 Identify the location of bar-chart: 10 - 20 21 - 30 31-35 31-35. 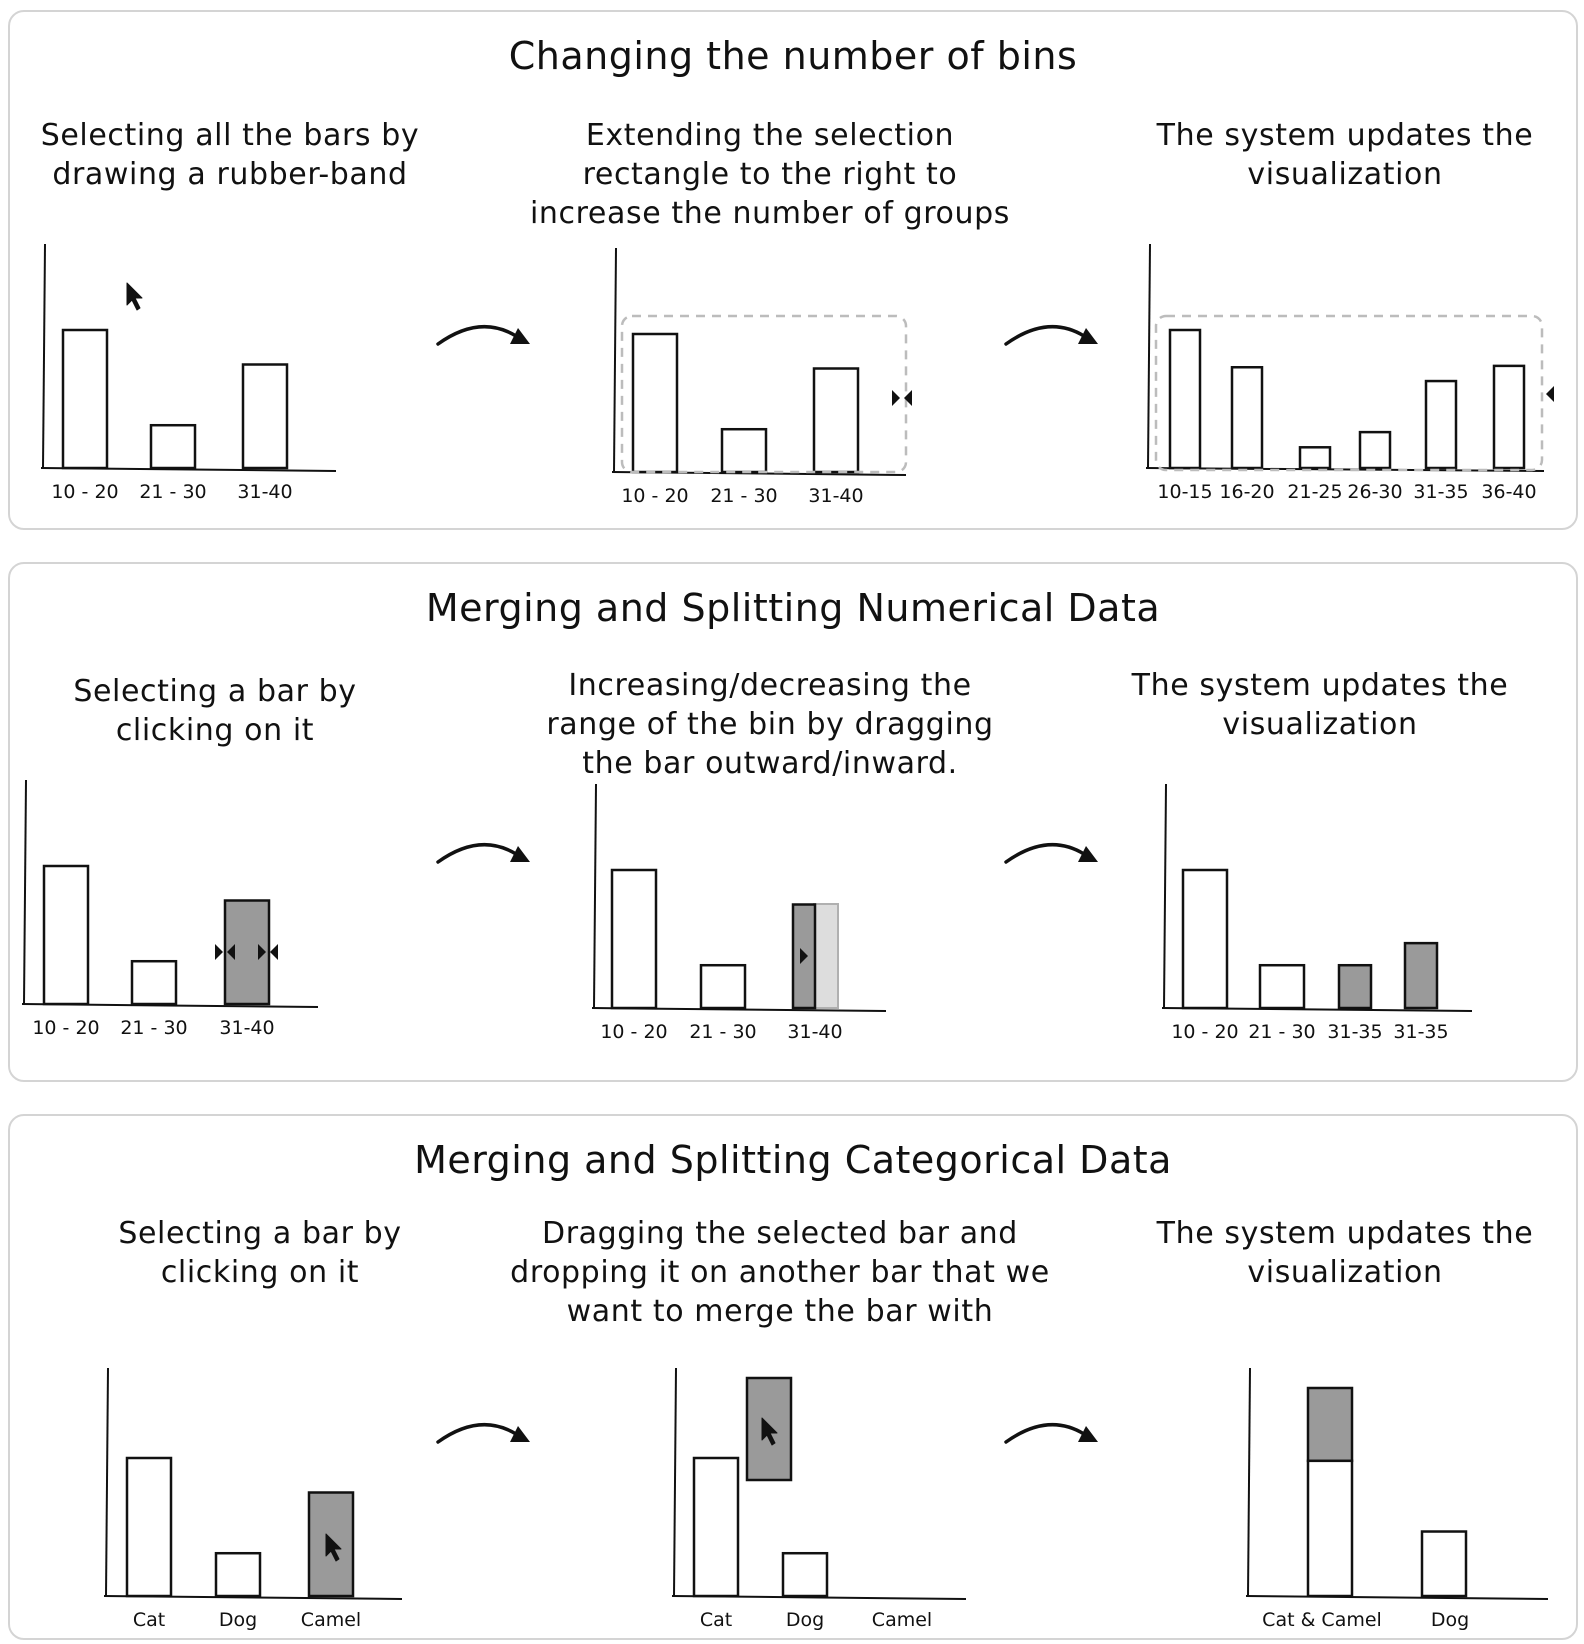
(1317, 913).